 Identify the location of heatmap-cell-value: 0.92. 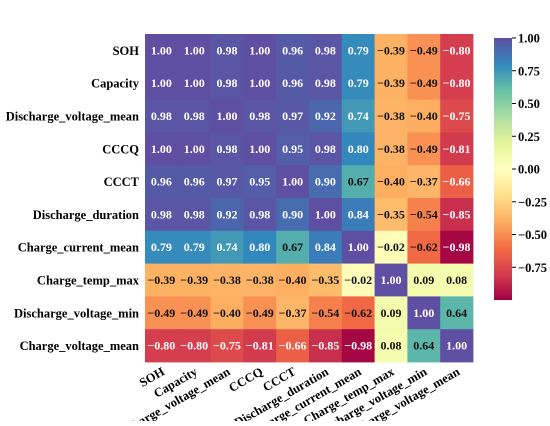
(325, 116).